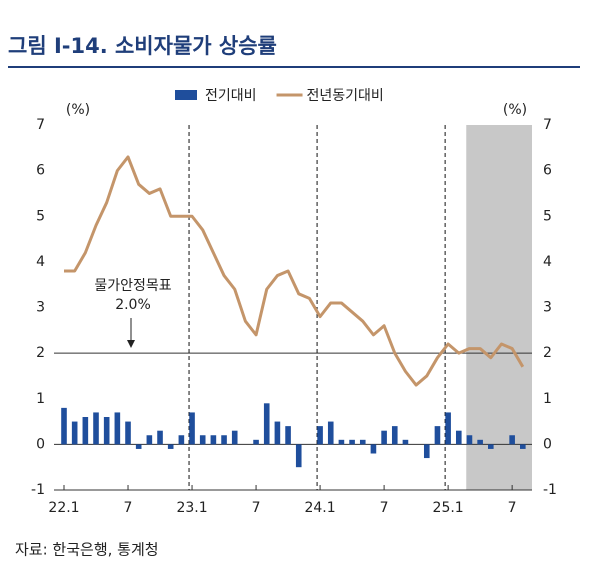 The width and height of the screenshot is (600, 583). I want to click on x-tick-label: 25.1, so click(448, 508).